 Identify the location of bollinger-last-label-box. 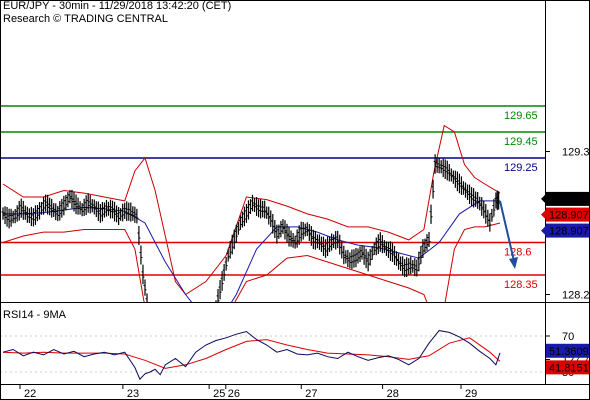
(567, 214).